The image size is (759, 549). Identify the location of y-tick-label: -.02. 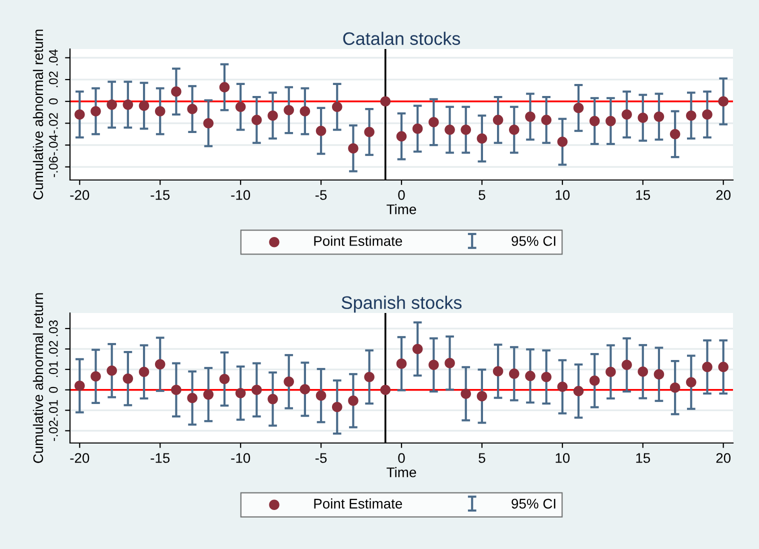
(53, 430).